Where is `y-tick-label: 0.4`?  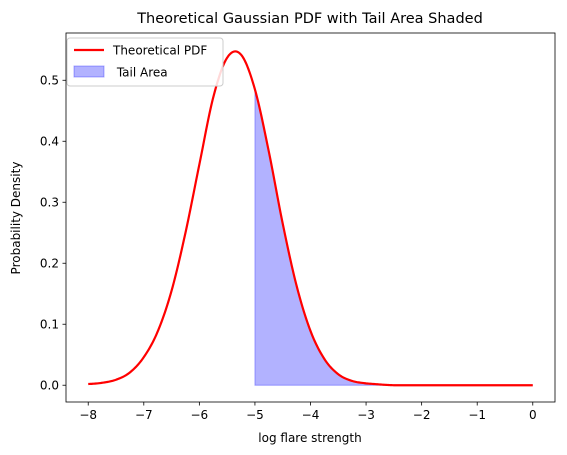
y-tick-label: 0.4 is located at coordinates (49, 142).